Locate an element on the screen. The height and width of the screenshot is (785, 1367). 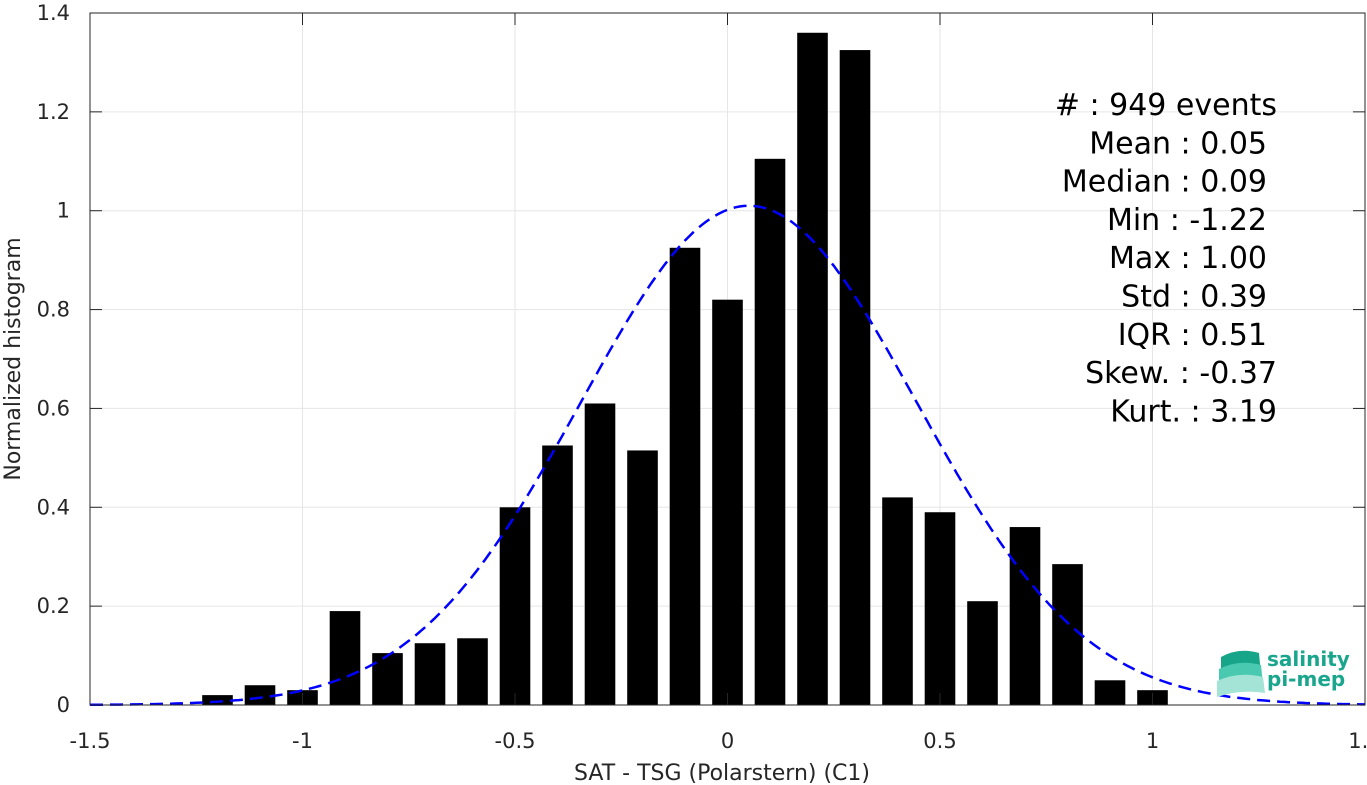
y-tick-label: 0.2 is located at coordinates (53, 606).